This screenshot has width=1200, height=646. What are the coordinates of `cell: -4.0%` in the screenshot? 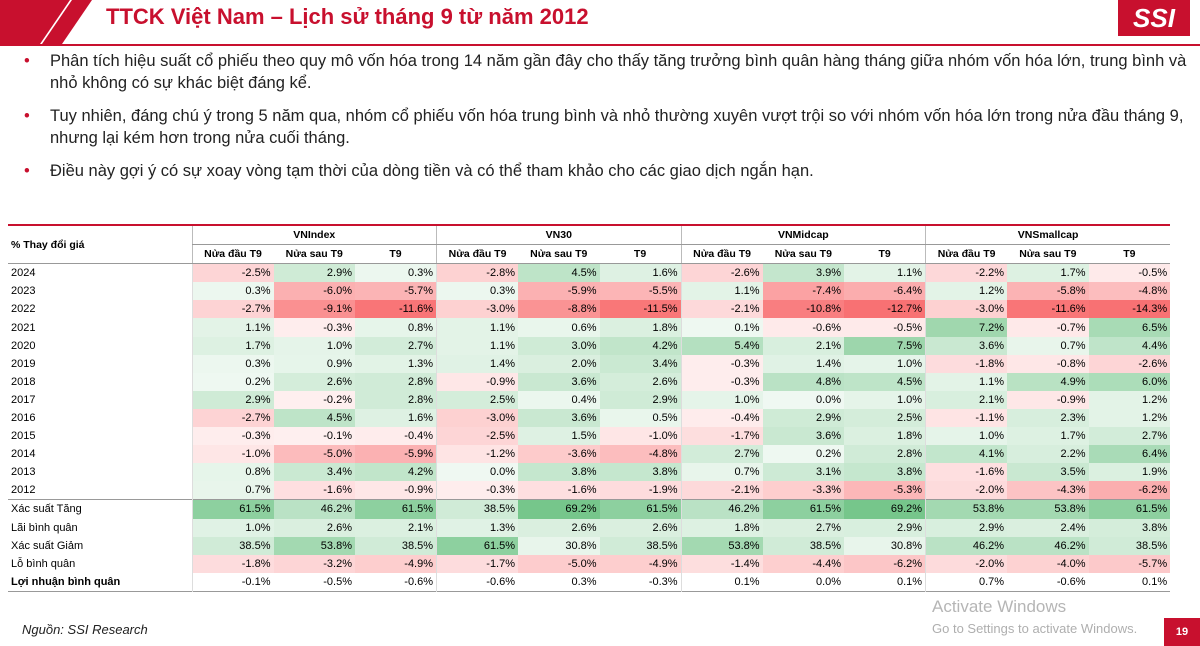 It's located at (1048, 563).